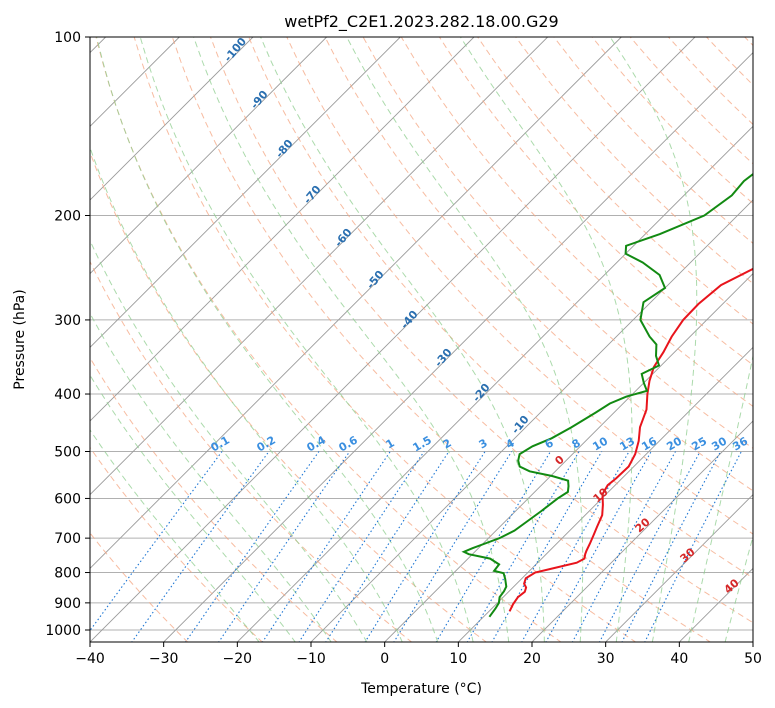  I want to click on x-tick-label: −30, so click(164, 659).